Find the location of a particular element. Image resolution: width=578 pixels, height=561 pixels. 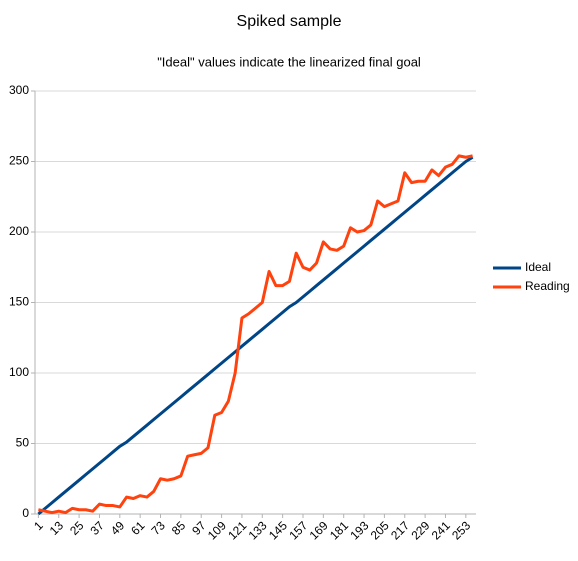

x-tick-label: 85 is located at coordinates (179, 528).